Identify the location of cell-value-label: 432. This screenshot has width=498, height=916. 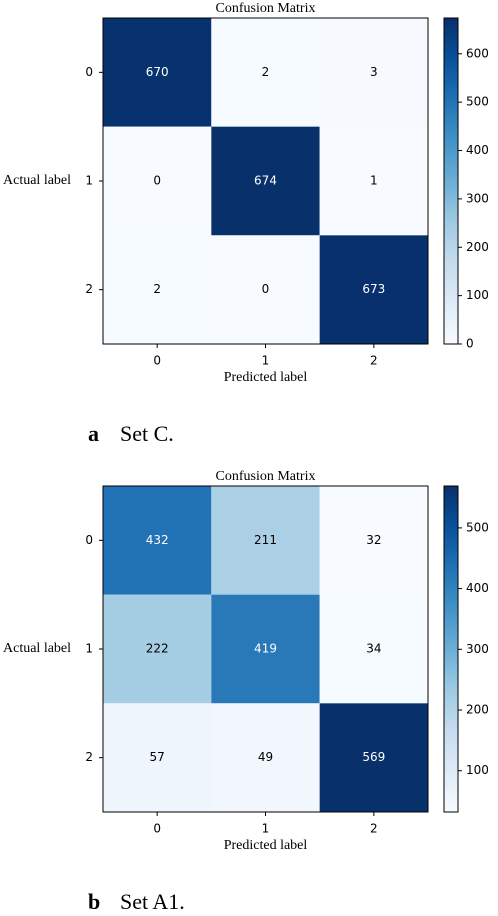
(157, 540).